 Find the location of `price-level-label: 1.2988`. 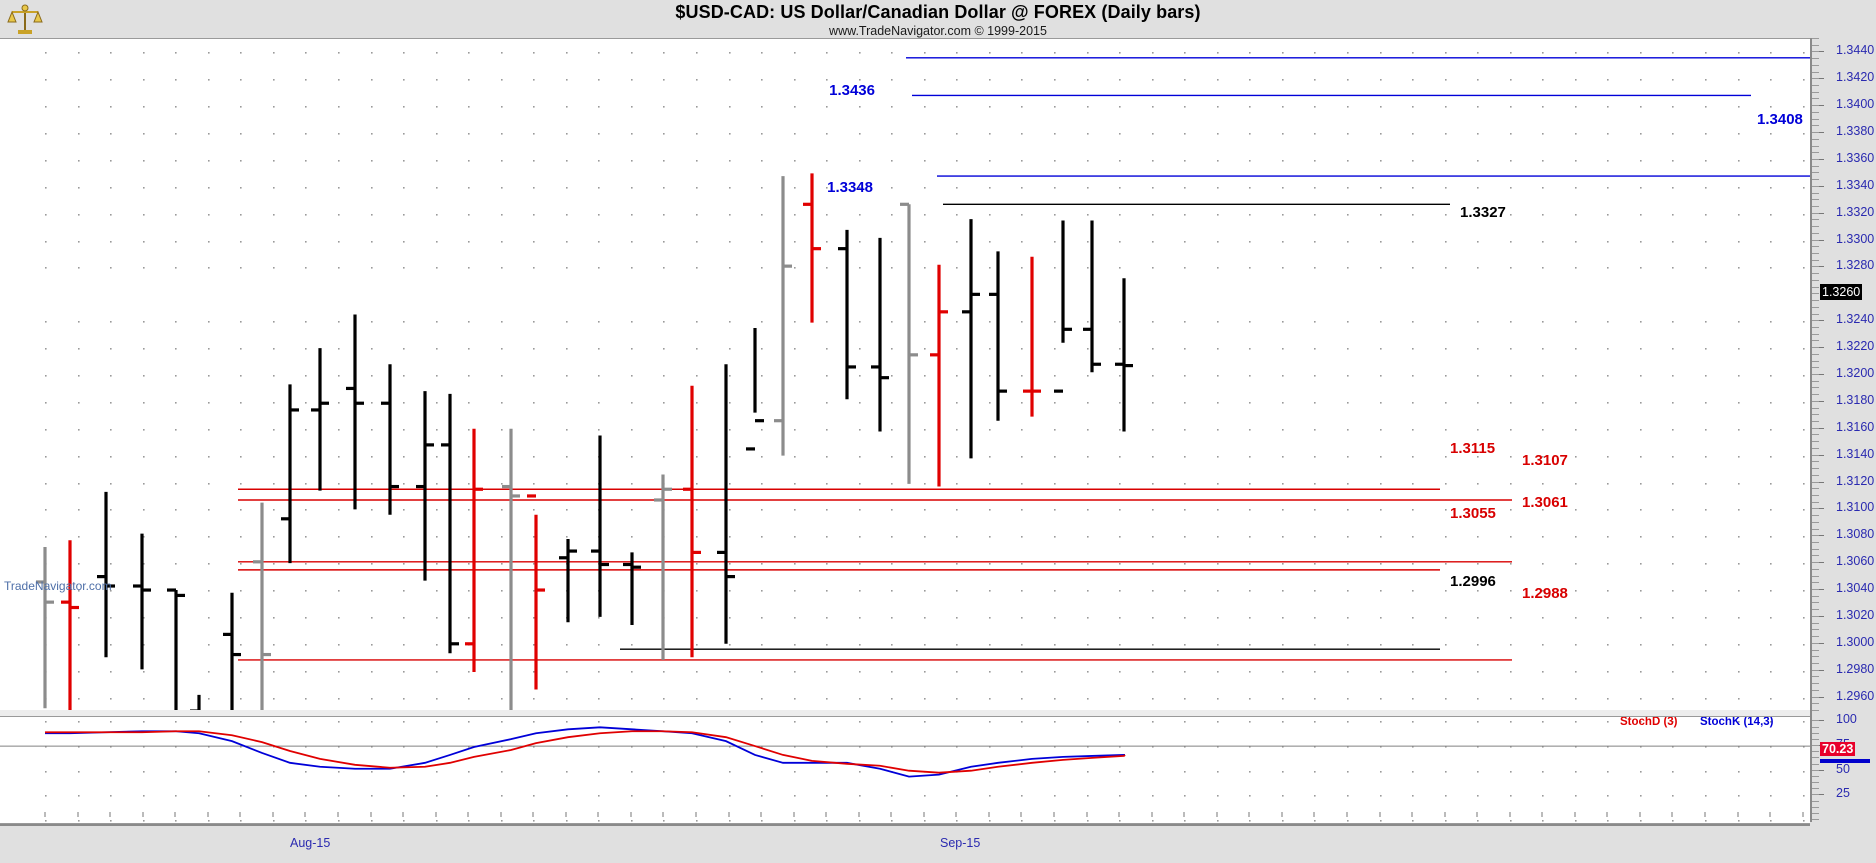

price-level-label: 1.2988 is located at coordinates (1545, 593).